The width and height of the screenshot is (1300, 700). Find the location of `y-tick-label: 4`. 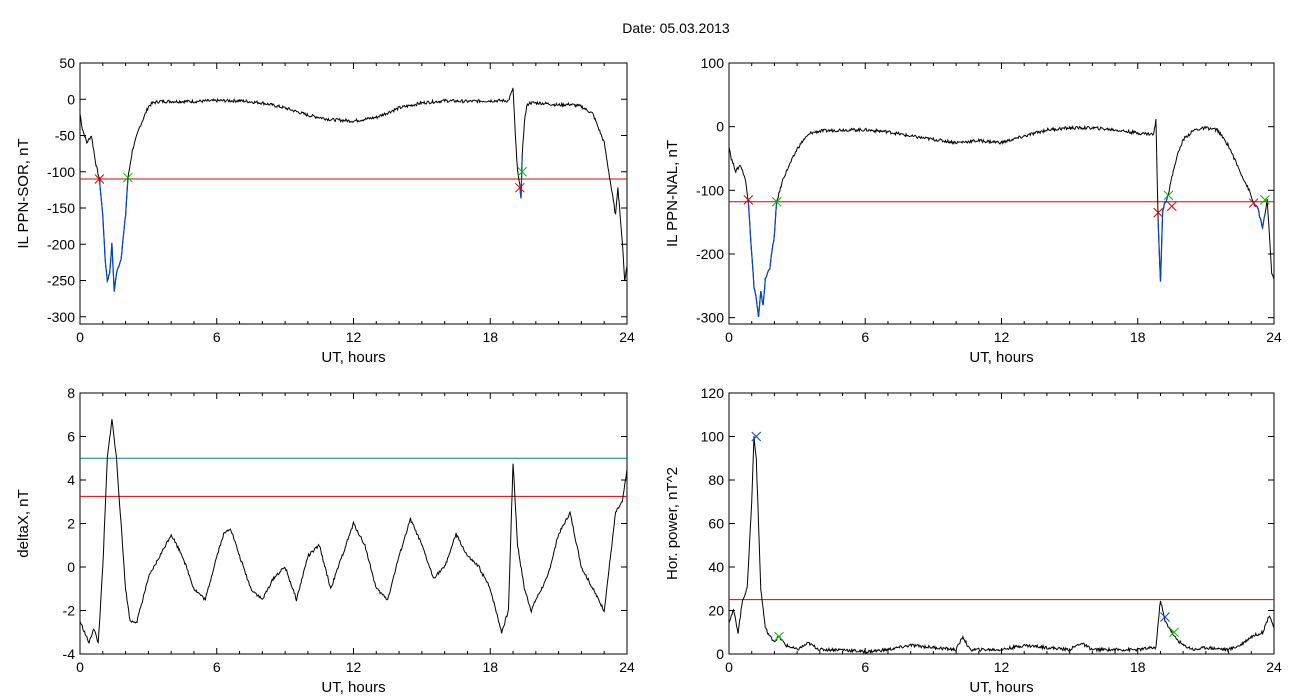

y-tick-label: 4 is located at coordinates (71, 480).